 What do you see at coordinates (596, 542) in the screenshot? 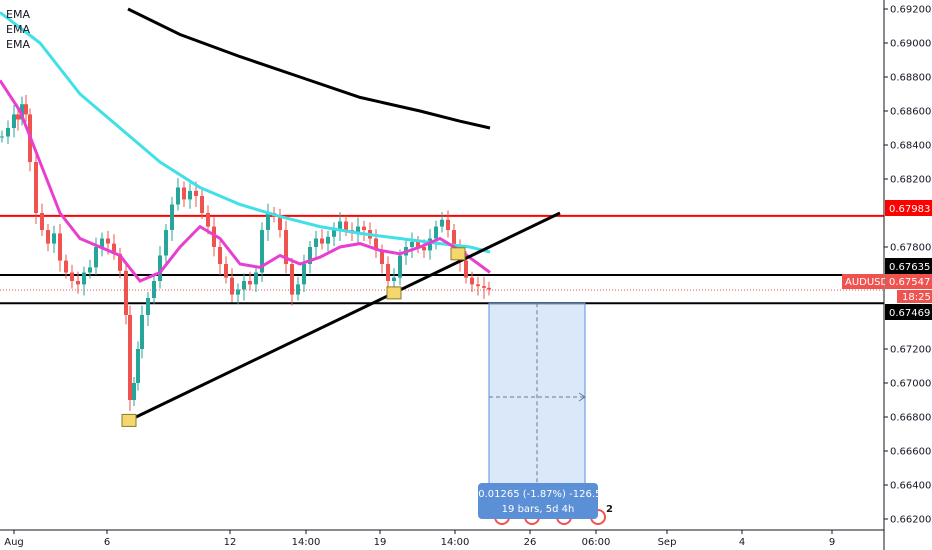
I see `time-tick-label: 06:00` at bounding box center [596, 542].